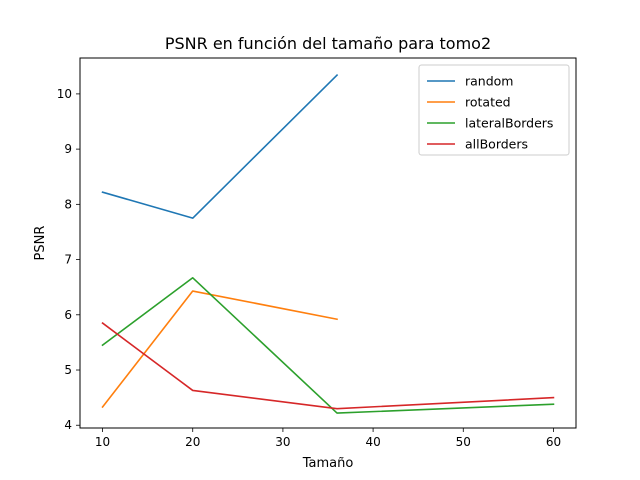  Describe the element at coordinates (68, 370) in the screenshot. I see `y-tick-label: 5` at that location.